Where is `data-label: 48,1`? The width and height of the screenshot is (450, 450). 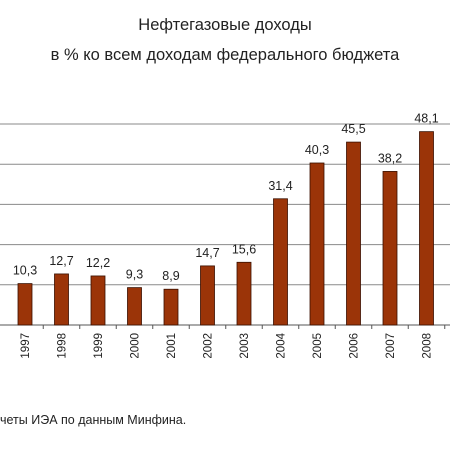 data-label: 48,1 is located at coordinates (426, 119).